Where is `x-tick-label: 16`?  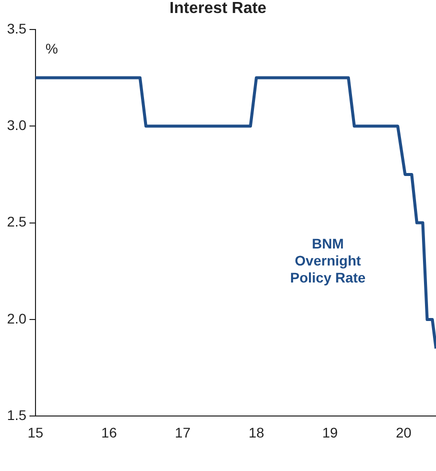 x-tick-label: 16 is located at coordinates (109, 432).